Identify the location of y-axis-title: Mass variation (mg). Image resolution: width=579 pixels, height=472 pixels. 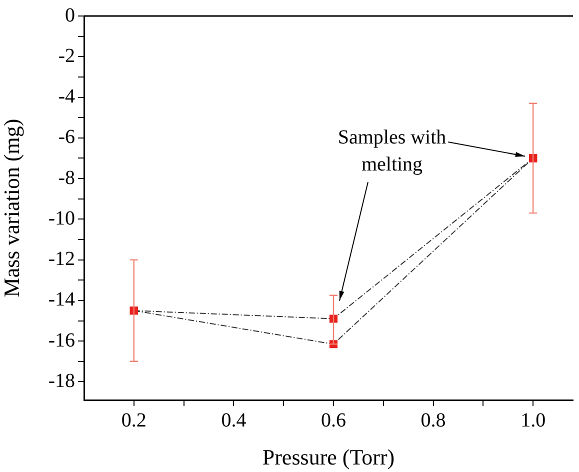
(12, 208).